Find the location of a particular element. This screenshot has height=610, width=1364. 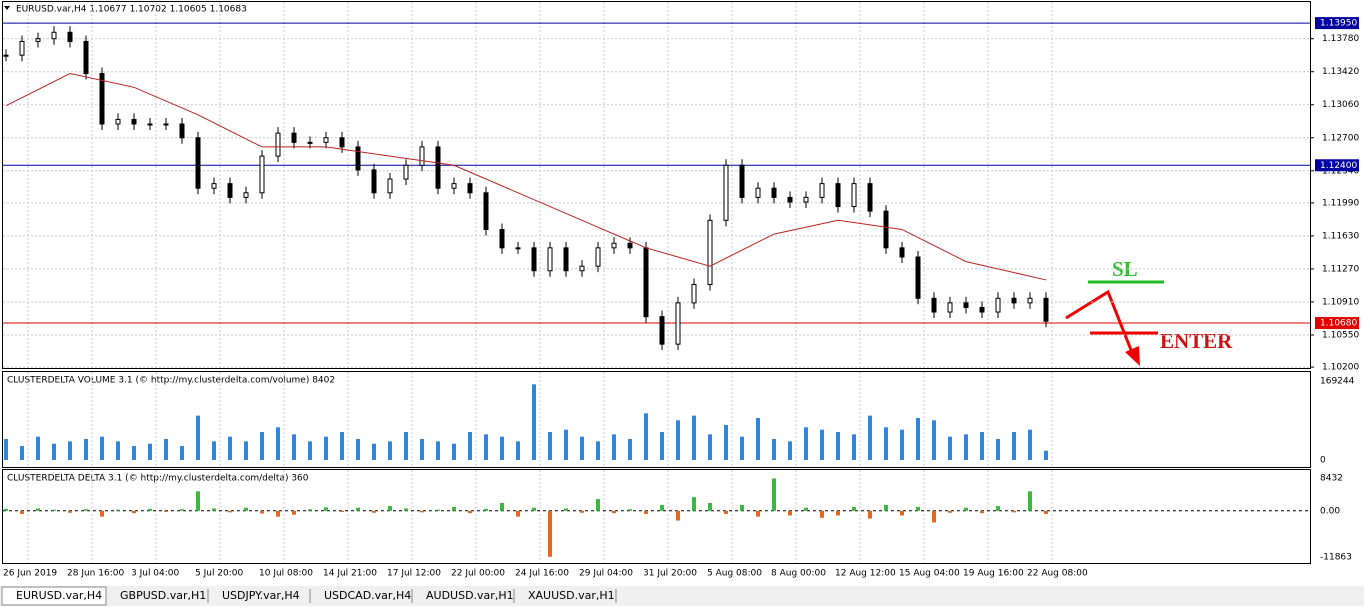

y-tick-label: 1.10550 is located at coordinates (1340, 335).